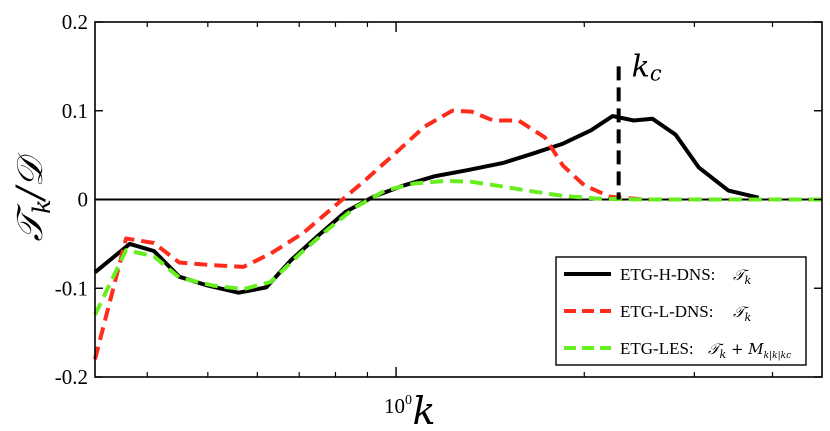  I want to click on y-axis-label-rest: /𝒟, so click(30, 177).